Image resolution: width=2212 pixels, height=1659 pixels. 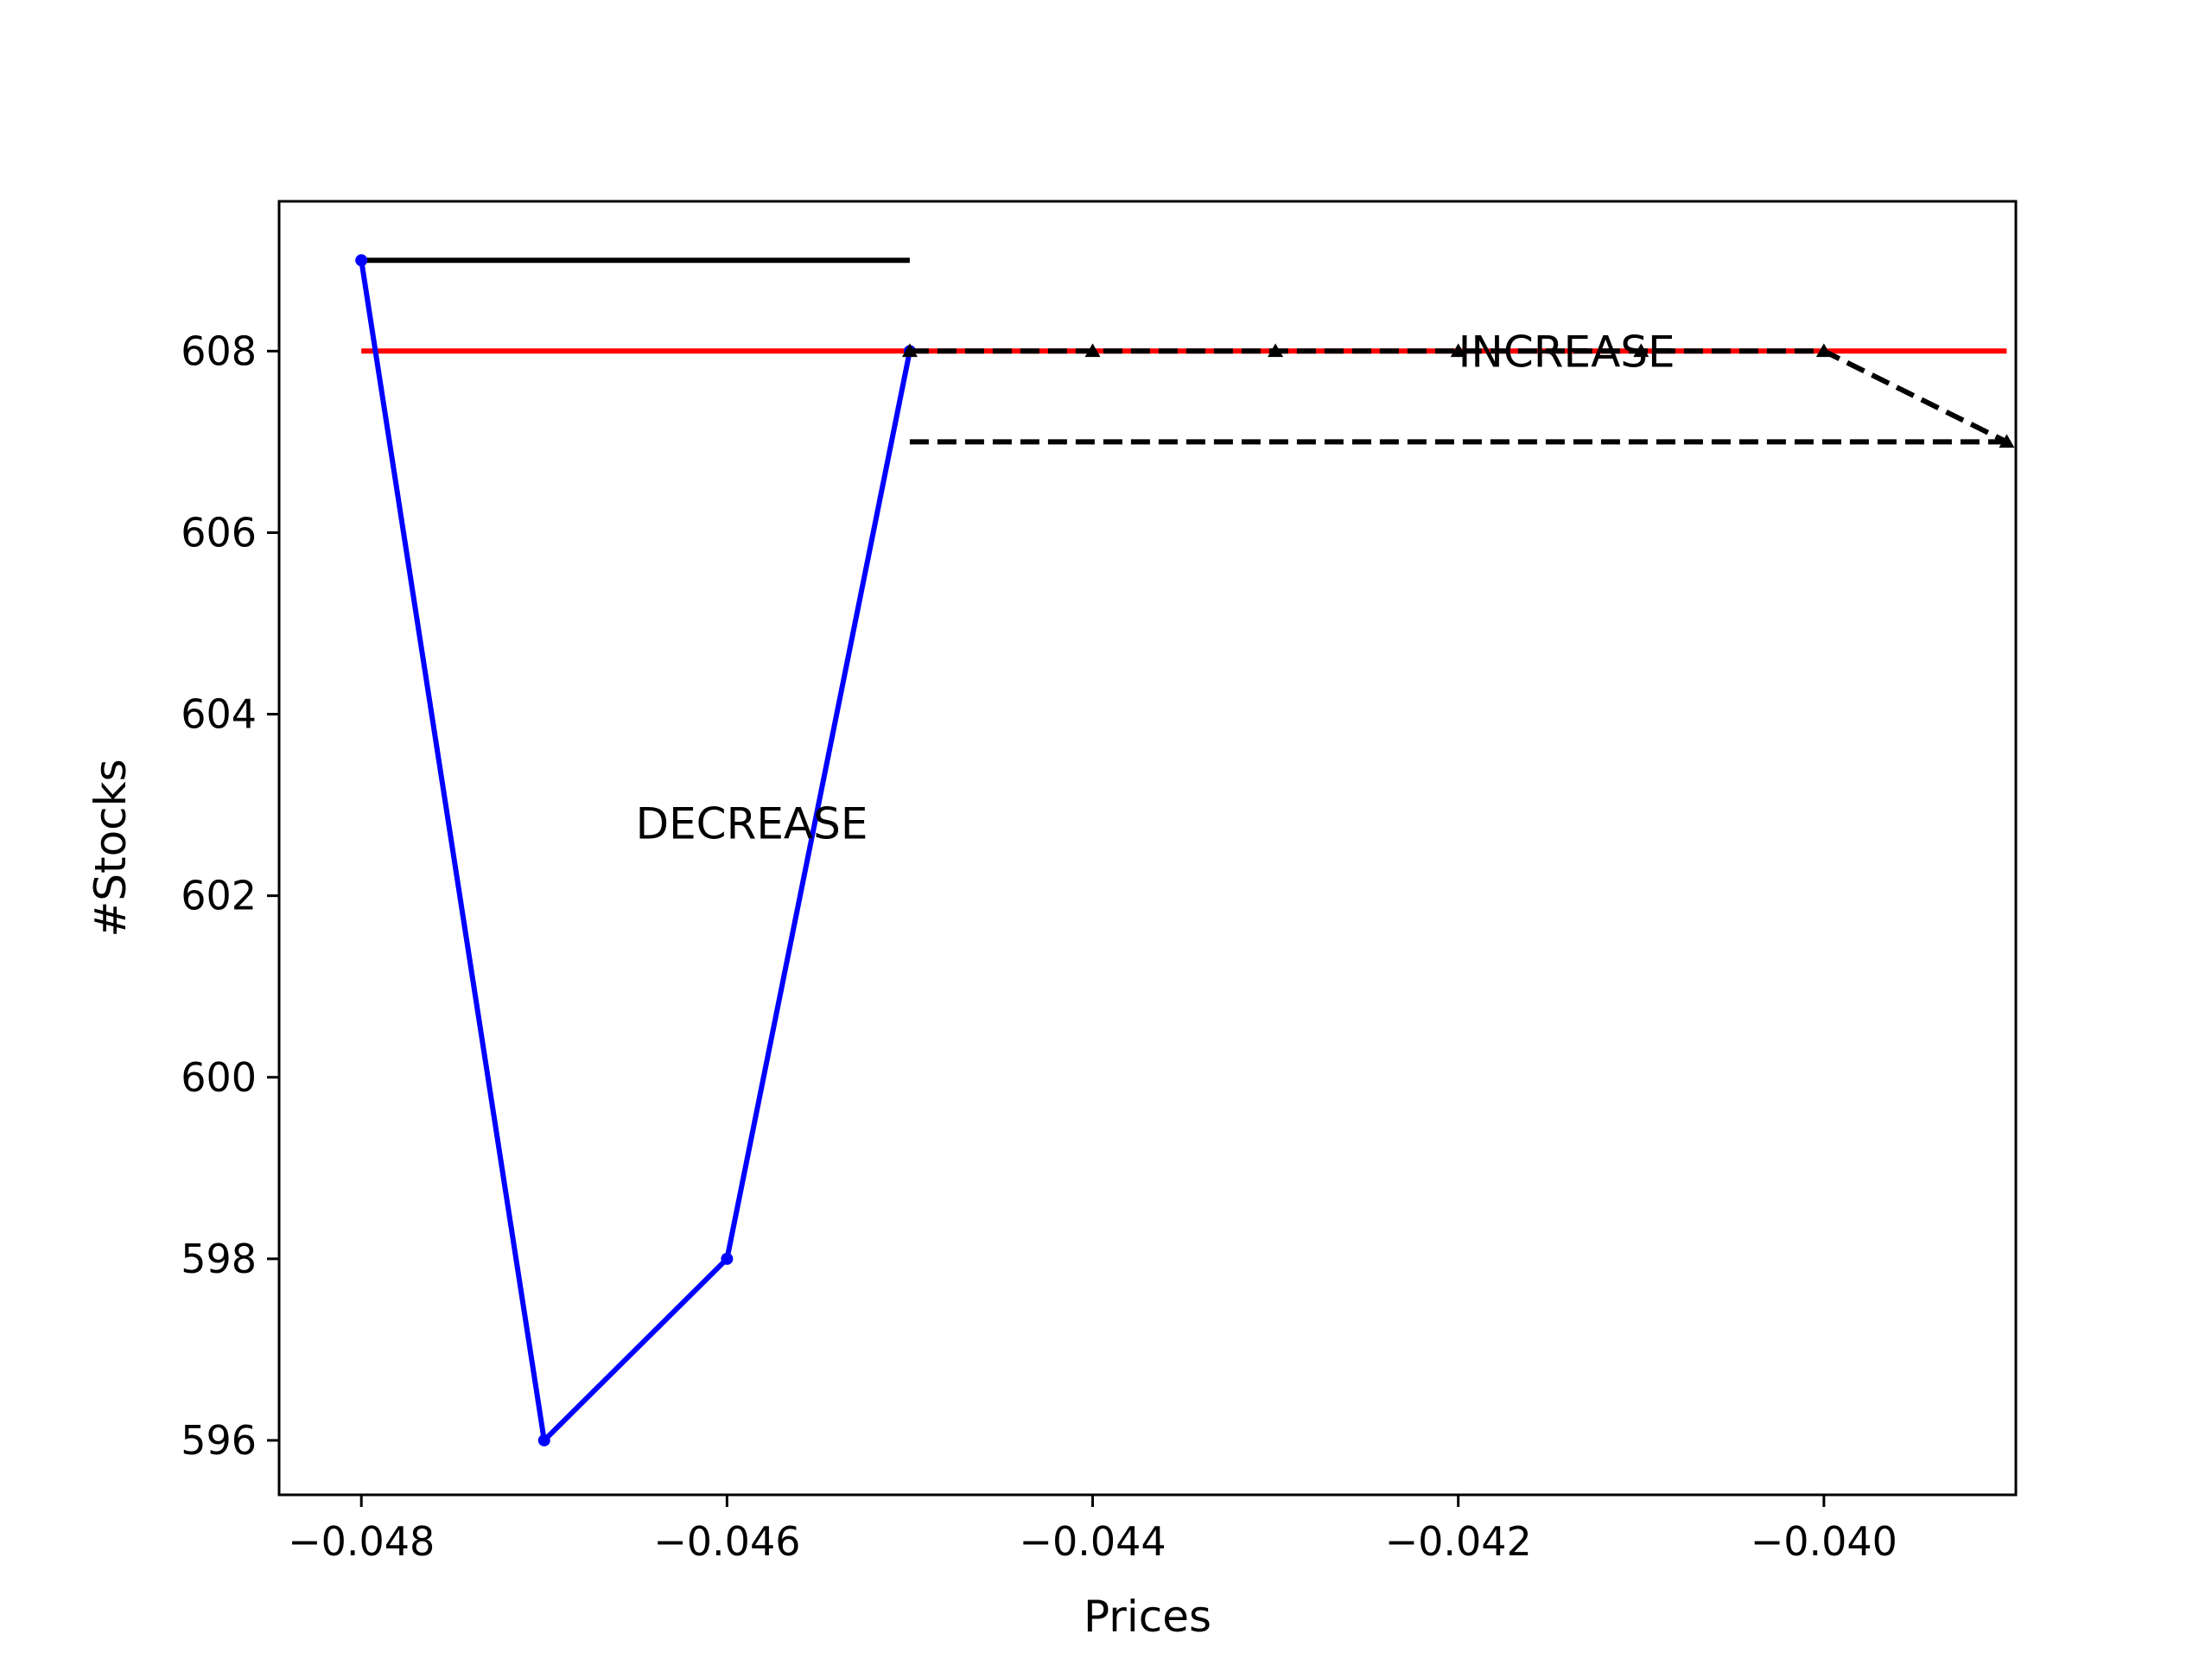 What do you see at coordinates (1147, 1617) in the screenshot?
I see `x-axis-label: Prices` at bounding box center [1147, 1617].